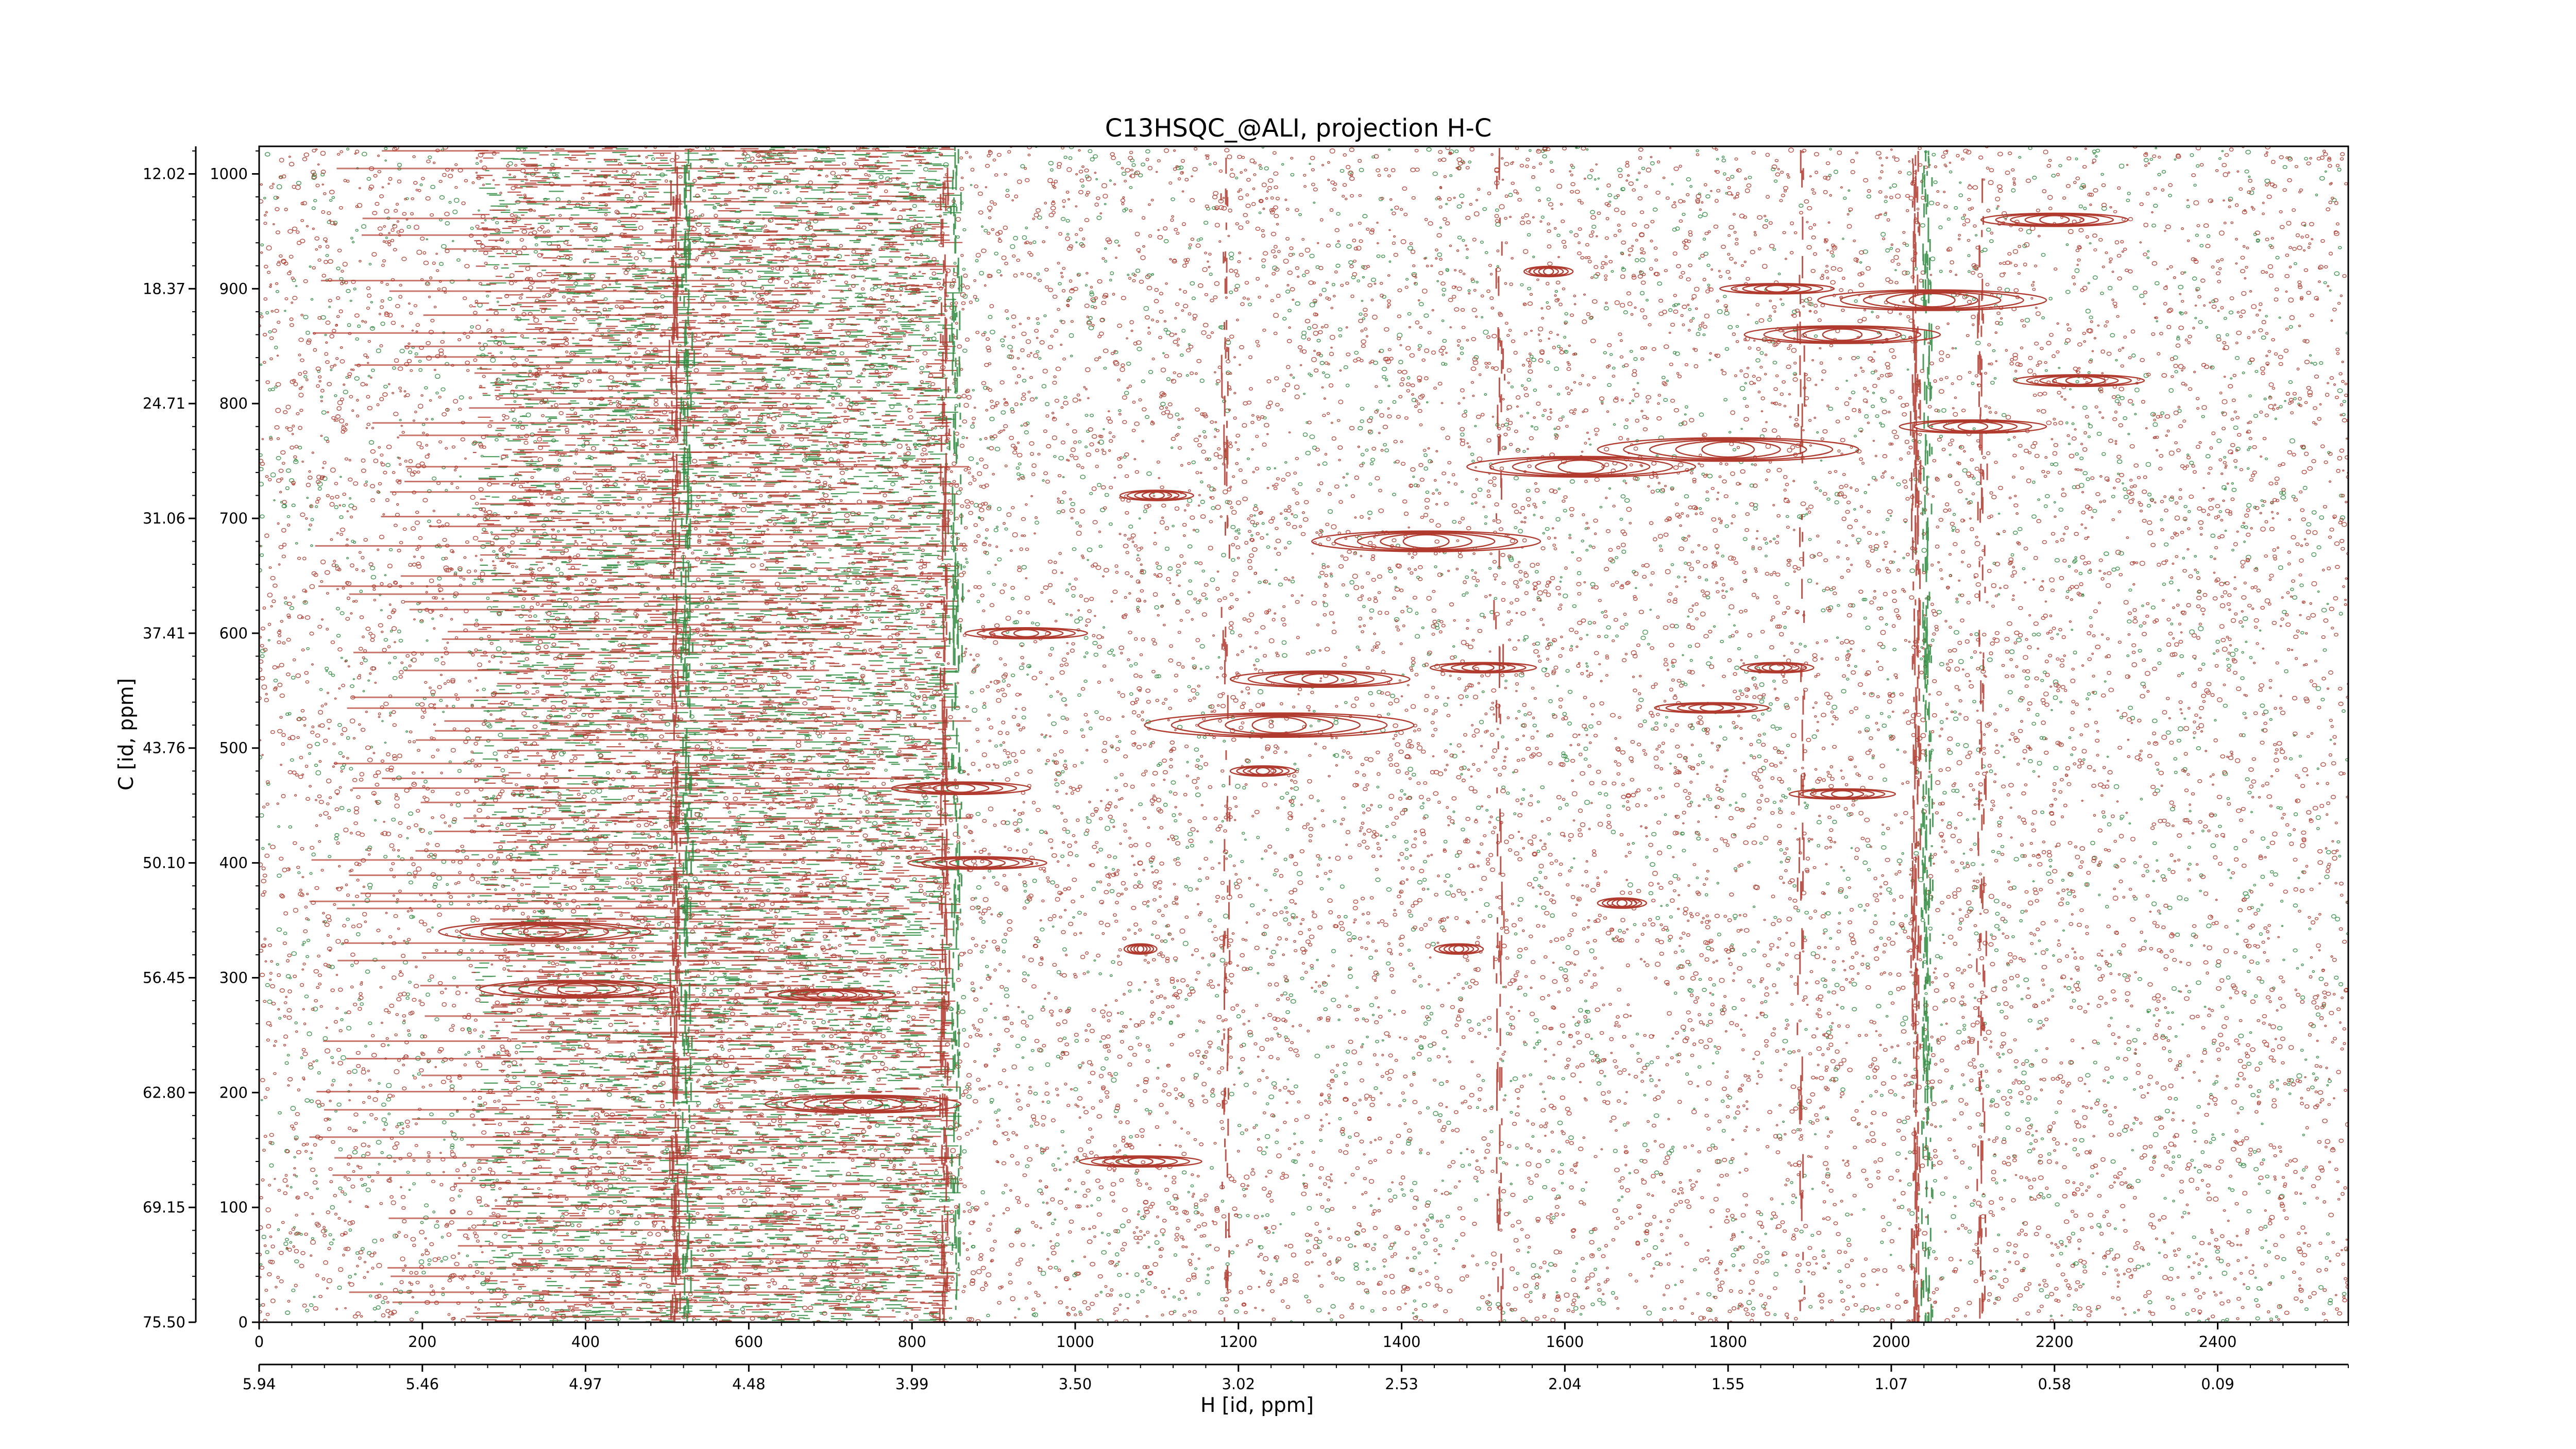 Image resolution: width=2576 pixels, height=1449 pixels. What do you see at coordinates (229, 173) in the screenshot?
I see `y-index-tick-label: 1000` at bounding box center [229, 173].